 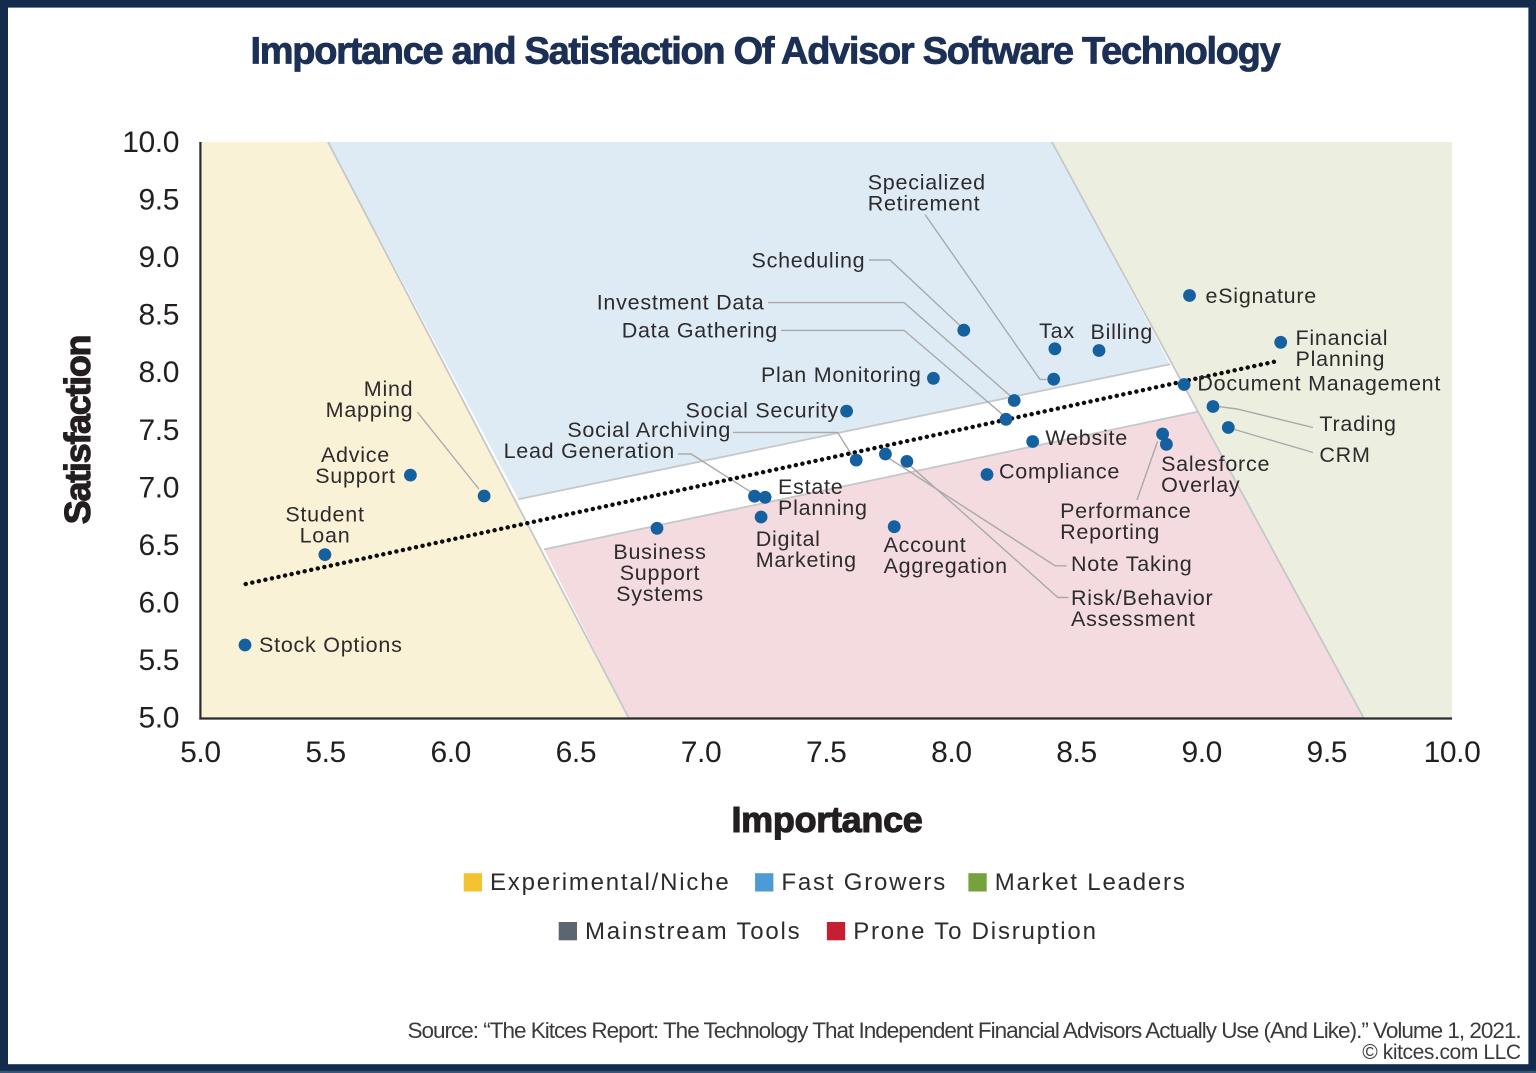 What do you see at coordinates (925, 545) in the screenshot?
I see `svg-text: Account` at bounding box center [925, 545].